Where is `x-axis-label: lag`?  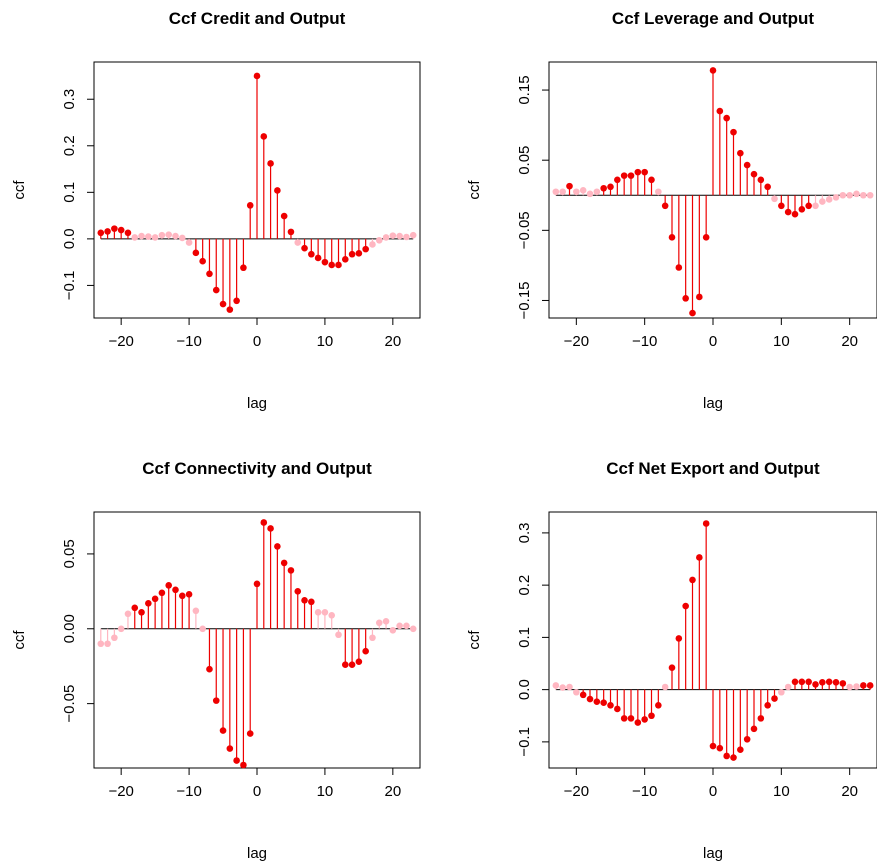 x-axis-label: lag is located at coordinates (257, 403).